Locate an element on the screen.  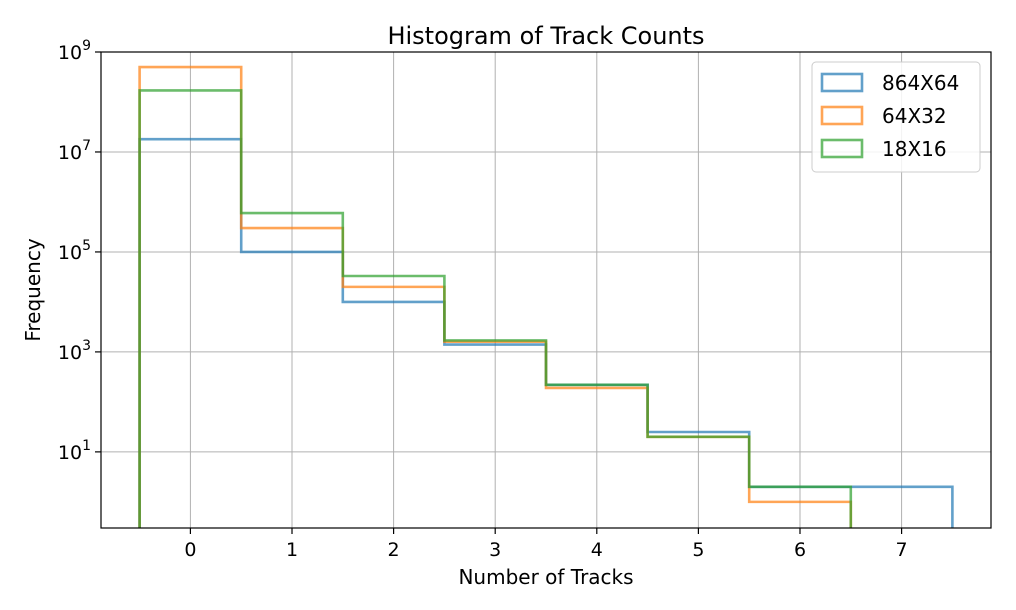
y-tick-label: 10³ is located at coordinates (74, 351).